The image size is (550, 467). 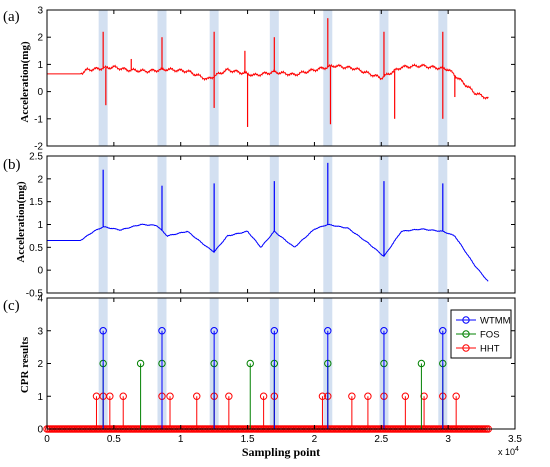 What do you see at coordinates (47, 439) in the screenshot?
I see `xtick-label: 0` at bounding box center [47, 439].